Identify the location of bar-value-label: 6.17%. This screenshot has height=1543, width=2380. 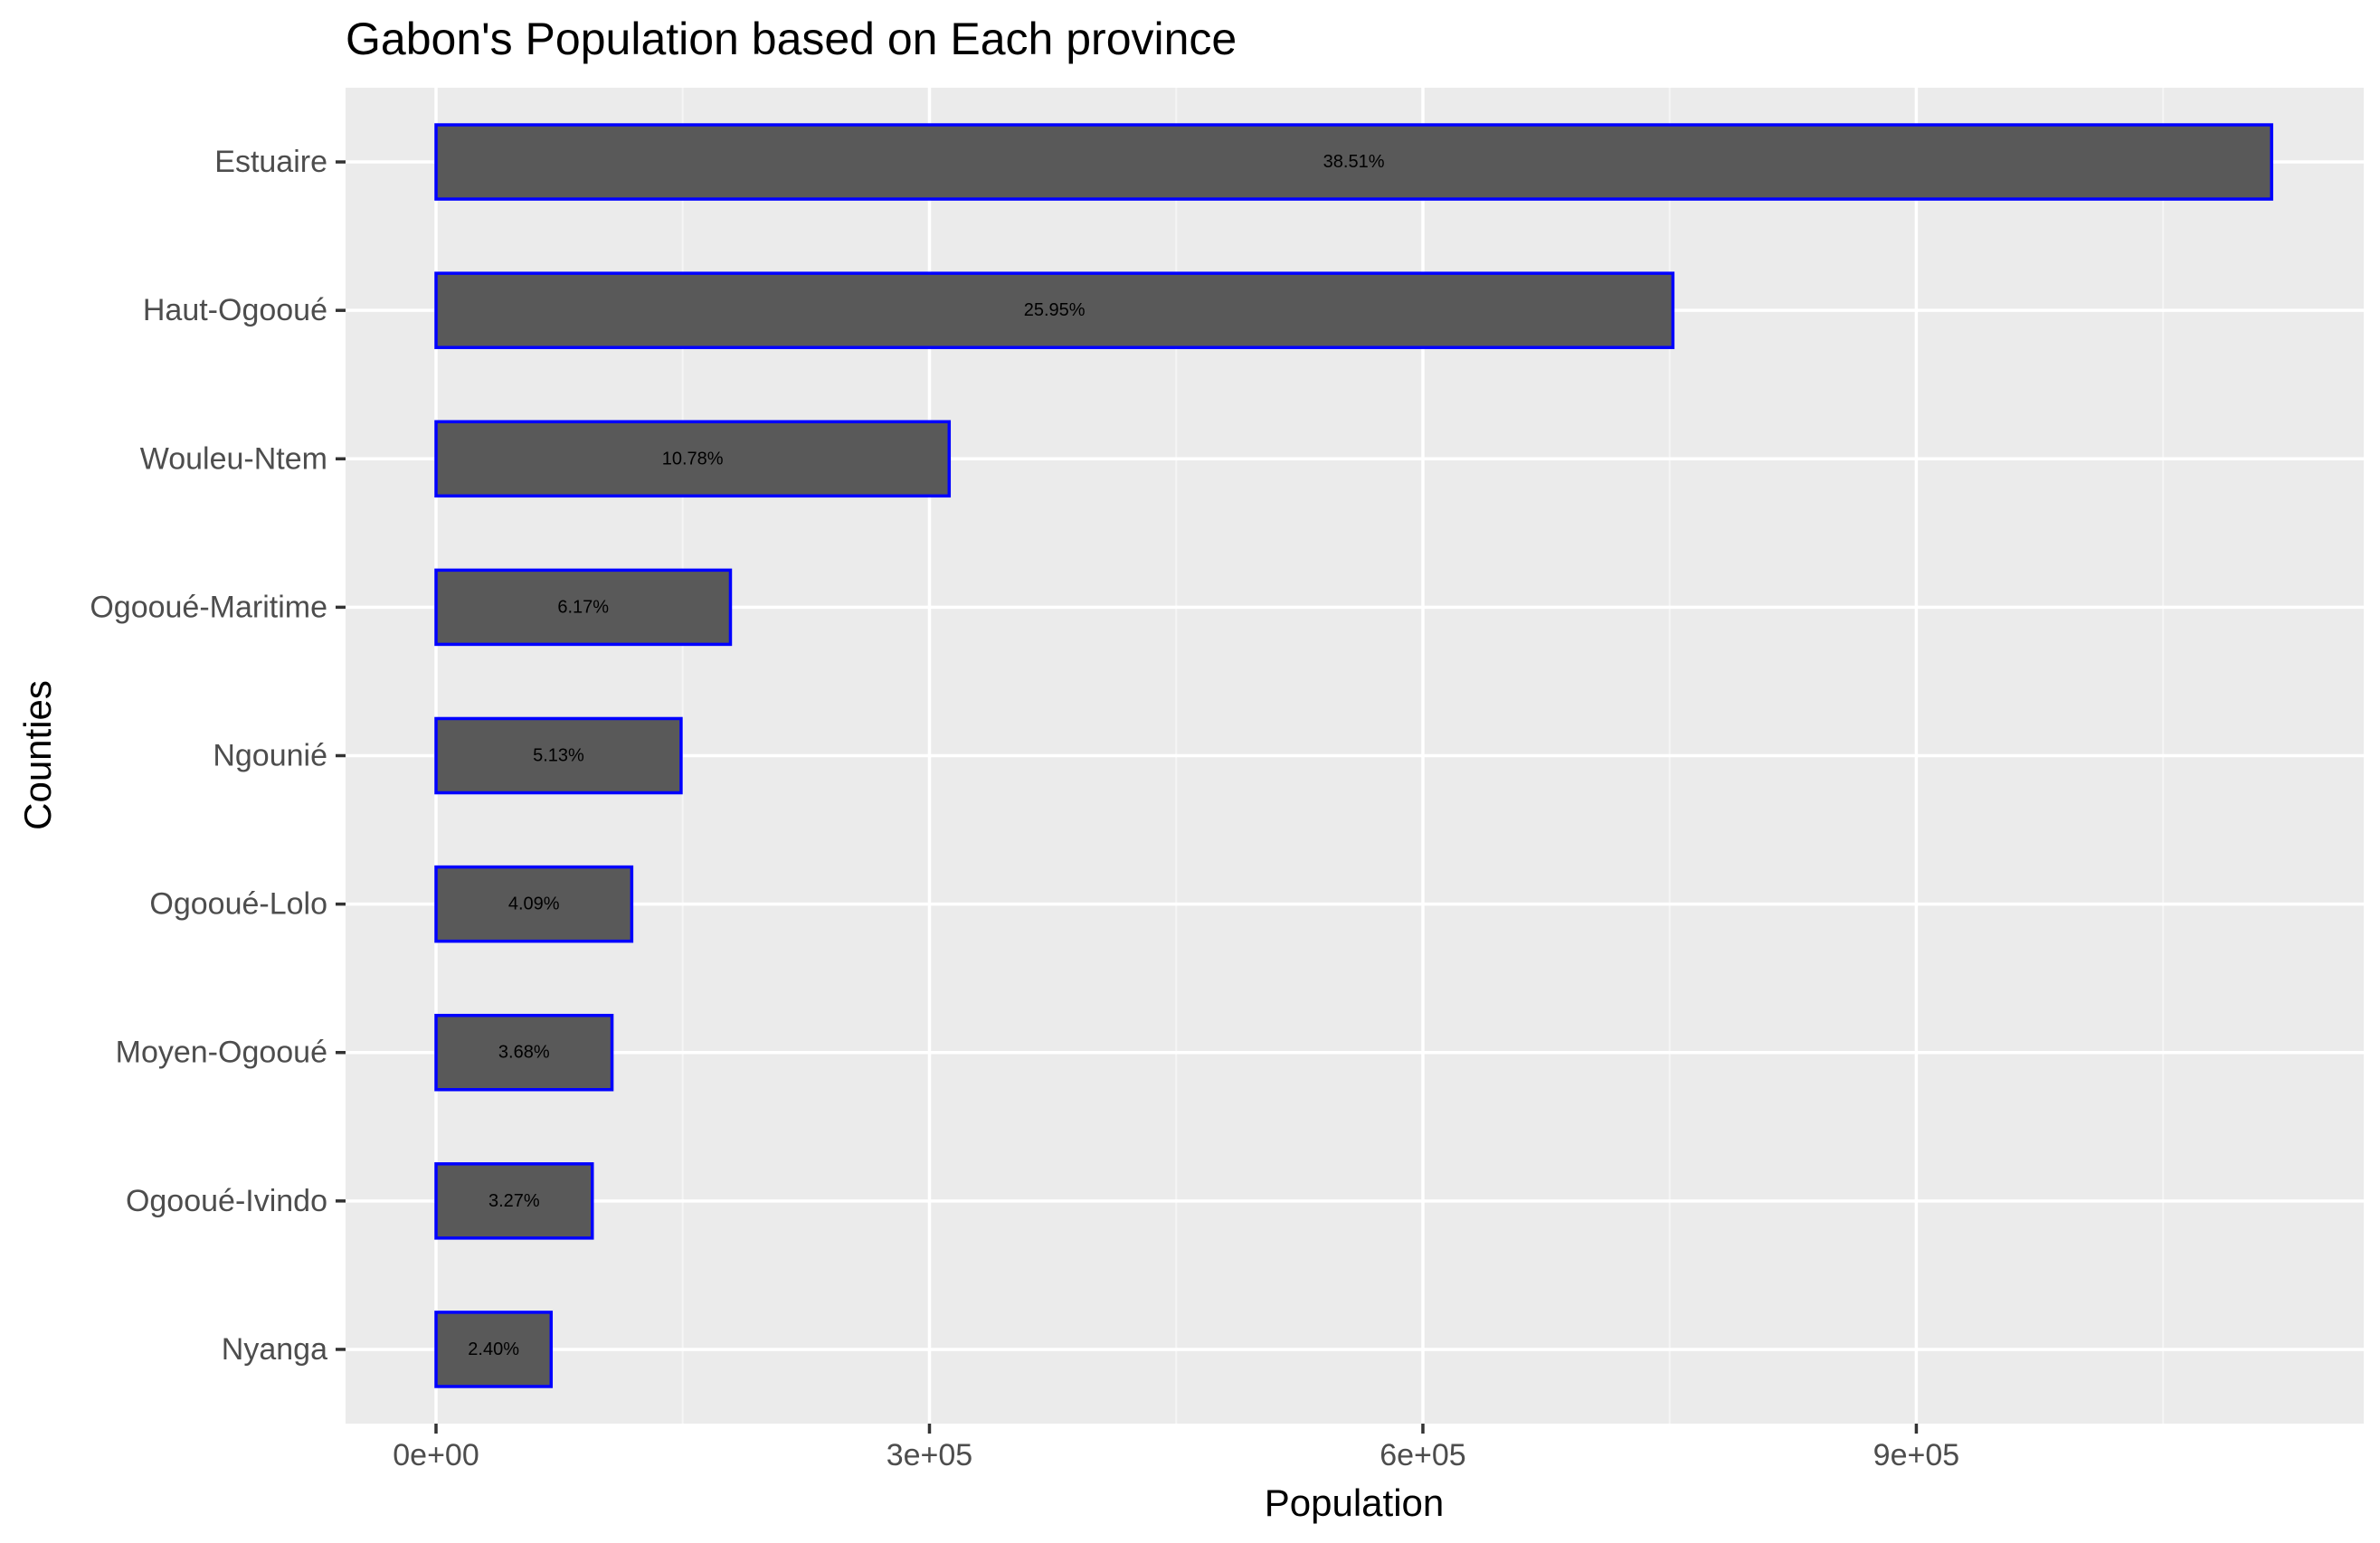
(583, 607).